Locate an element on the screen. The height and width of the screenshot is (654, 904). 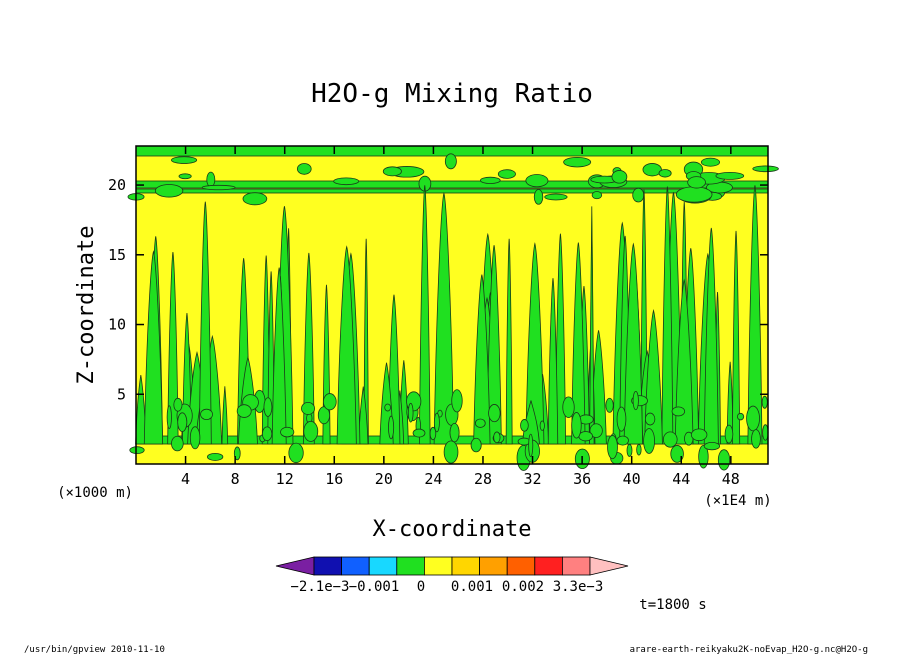
y-tick-label: 5 is located at coordinates (121, 394).